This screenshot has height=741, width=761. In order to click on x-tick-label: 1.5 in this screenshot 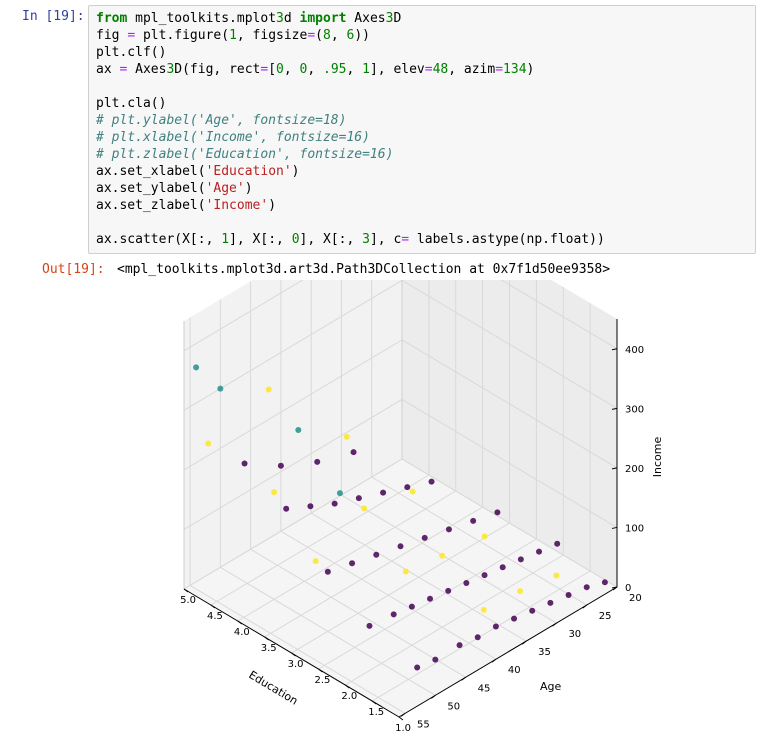, I will do `click(376, 712)`.